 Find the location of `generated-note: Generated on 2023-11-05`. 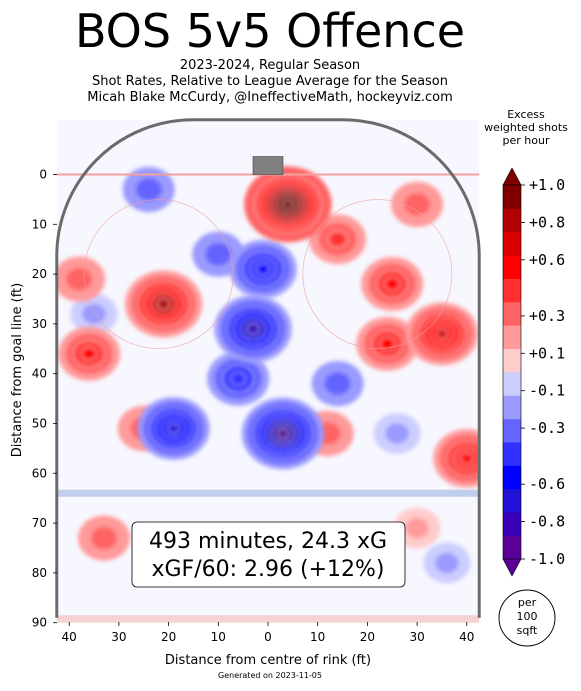

generated-note: Generated on 2023-11-05 is located at coordinates (270, 675).